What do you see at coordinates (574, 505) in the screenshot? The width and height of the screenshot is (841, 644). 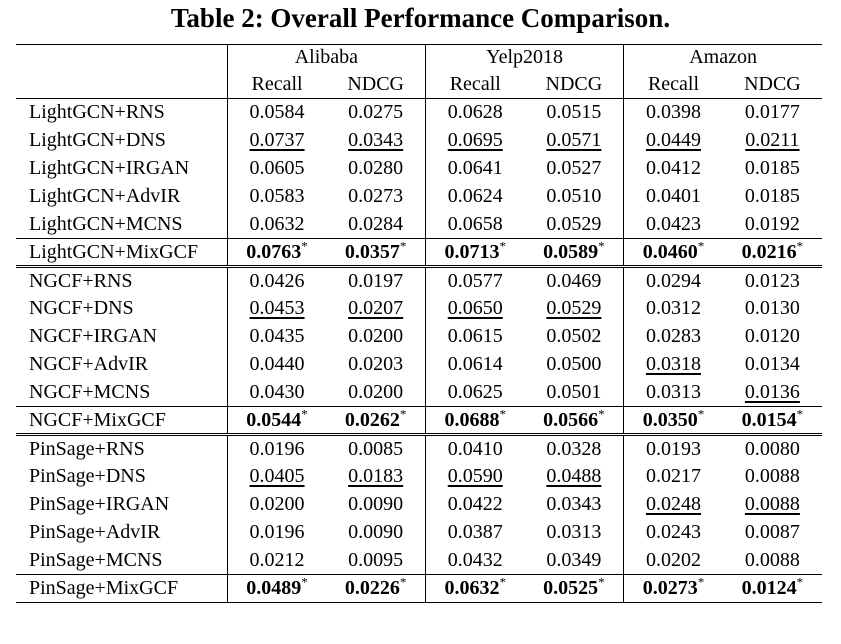 I see `metric-value-cell: 0.0343` at bounding box center [574, 505].